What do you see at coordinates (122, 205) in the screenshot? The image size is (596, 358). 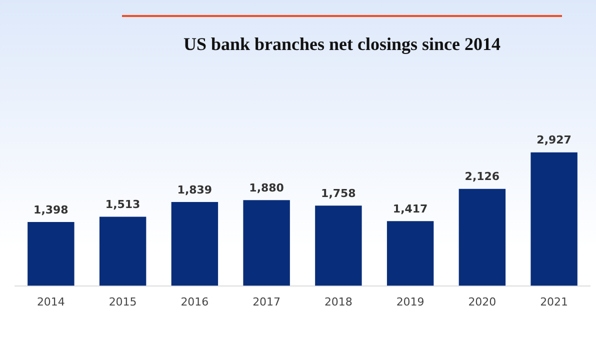 I see `data-label: 1,513` at bounding box center [122, 205].